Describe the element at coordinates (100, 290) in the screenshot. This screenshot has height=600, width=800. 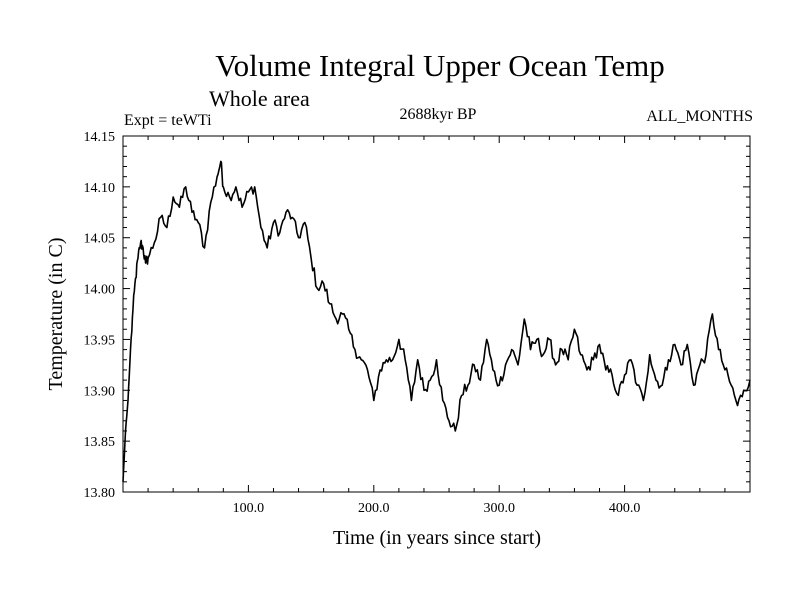
I see `y-tick-label: 14.00` at that location.